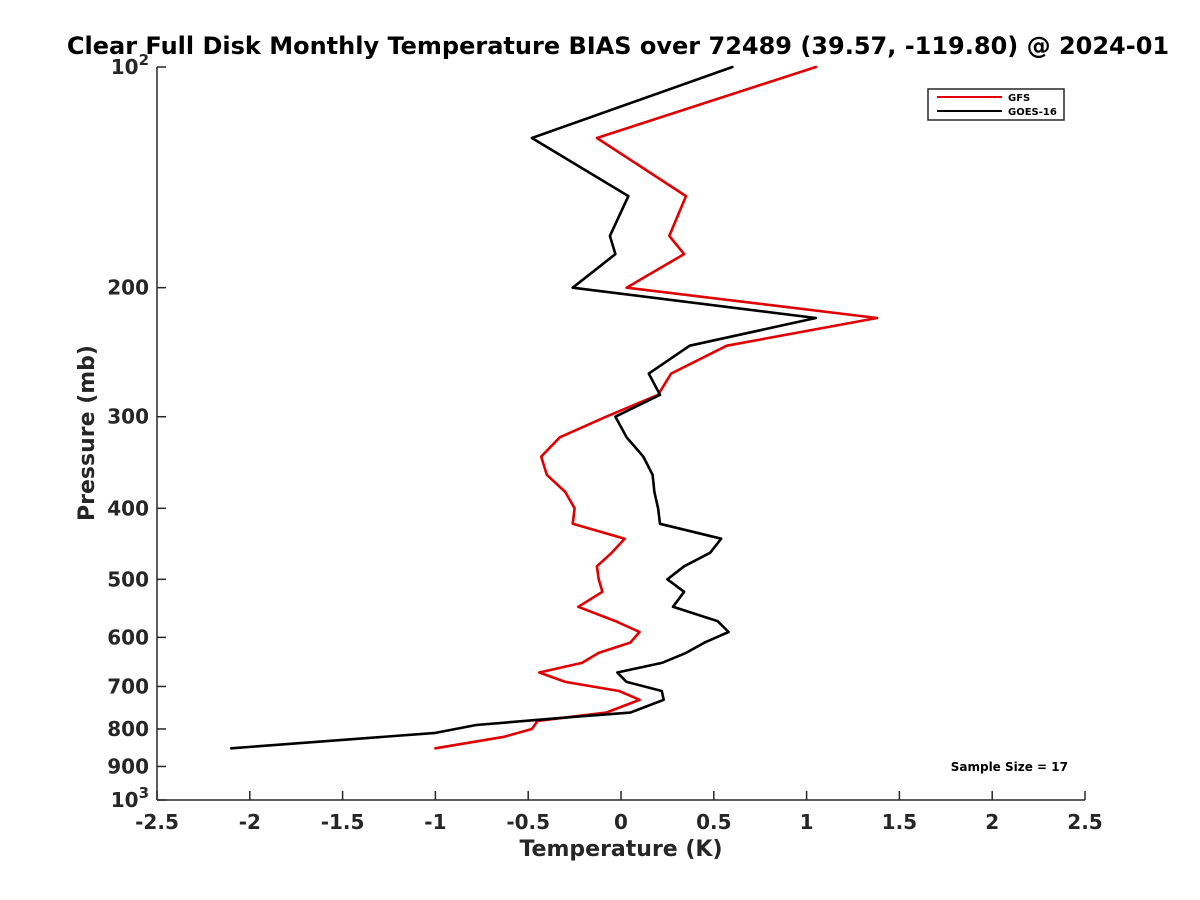  I want to click on y-tick-label: 300, so click(128, 417).